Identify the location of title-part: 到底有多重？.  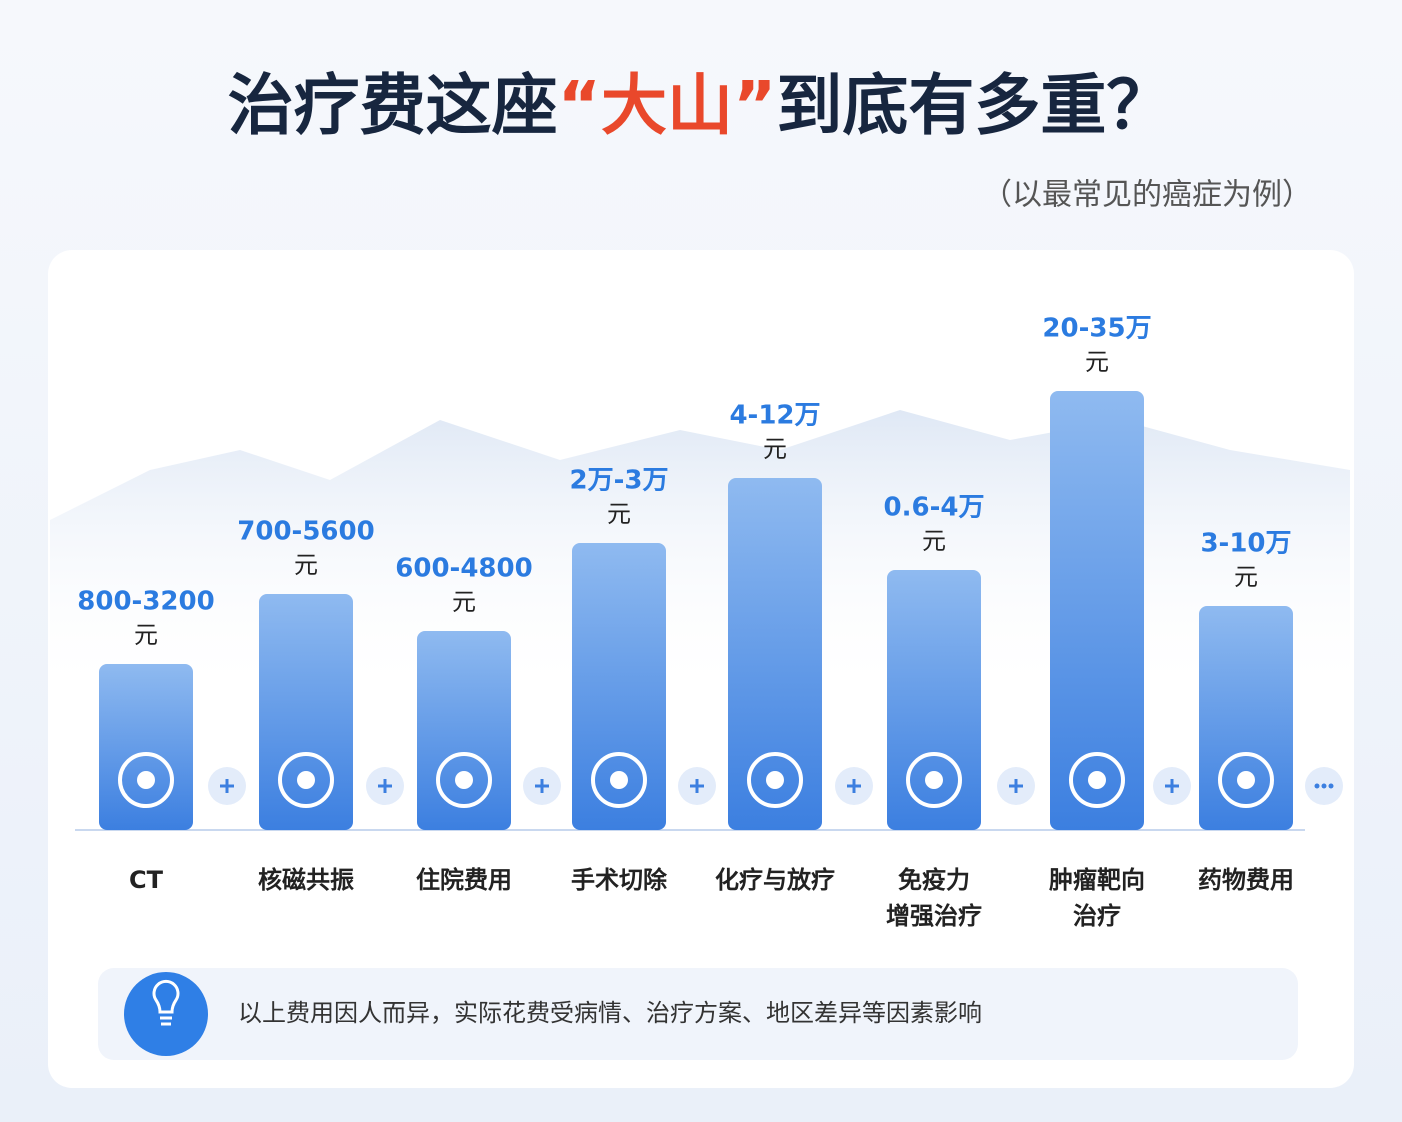
(974, 105).